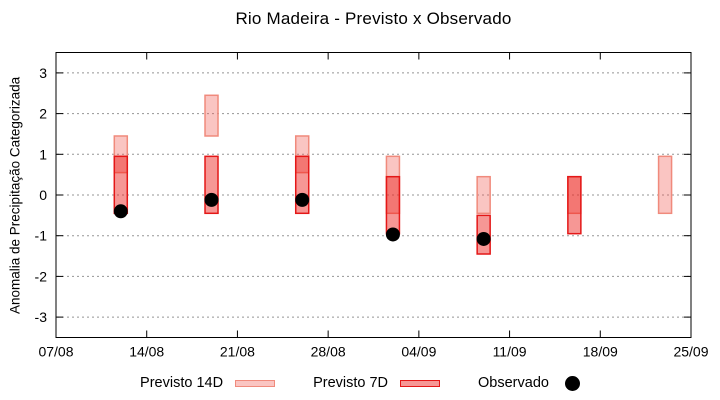 Image resolution: width=720 pixels, height=400 pixels. What do you see at coordinates (41, 236) in the screenshot?
I see `y-tick-label: -1` at bounding box center [41, 236].